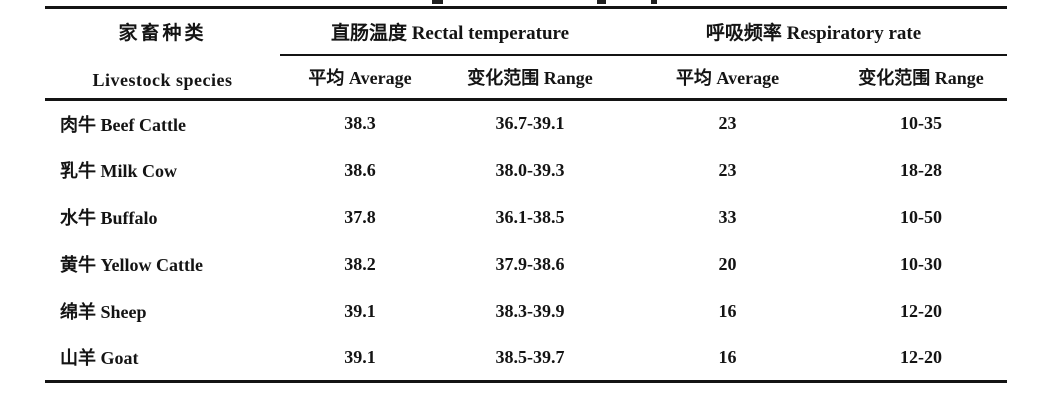 This screenshot has width=1060, height=418. What do you see at coordinates (921, 123) in the screenshot?
I see `cell-respiratory-range: 10-35` at bounding box center [921, 123].